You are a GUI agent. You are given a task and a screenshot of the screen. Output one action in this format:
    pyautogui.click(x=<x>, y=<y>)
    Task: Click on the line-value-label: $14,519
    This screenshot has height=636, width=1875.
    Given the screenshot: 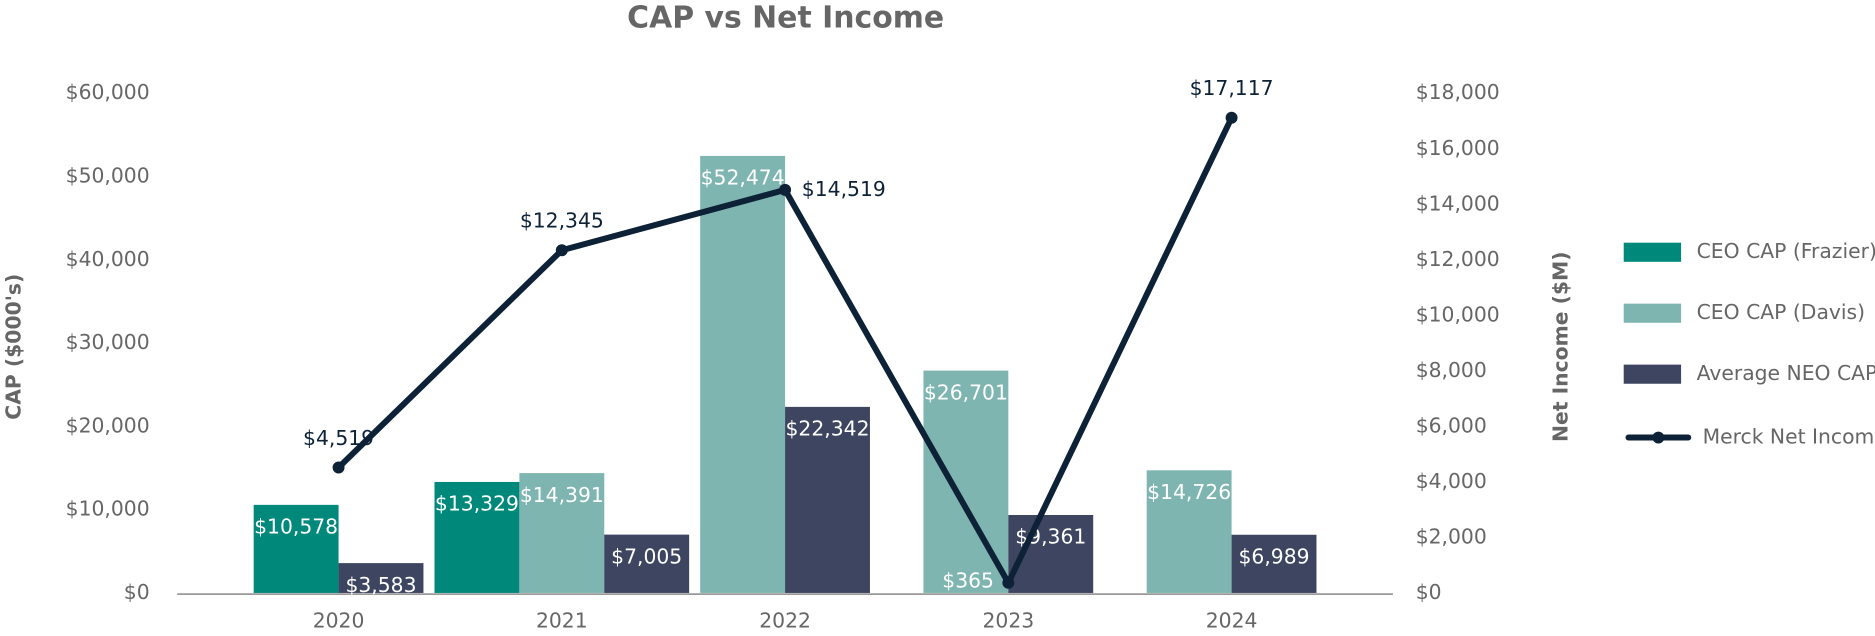 What is the action you would take?
    pyautogui.click(x=844, y=189)
    